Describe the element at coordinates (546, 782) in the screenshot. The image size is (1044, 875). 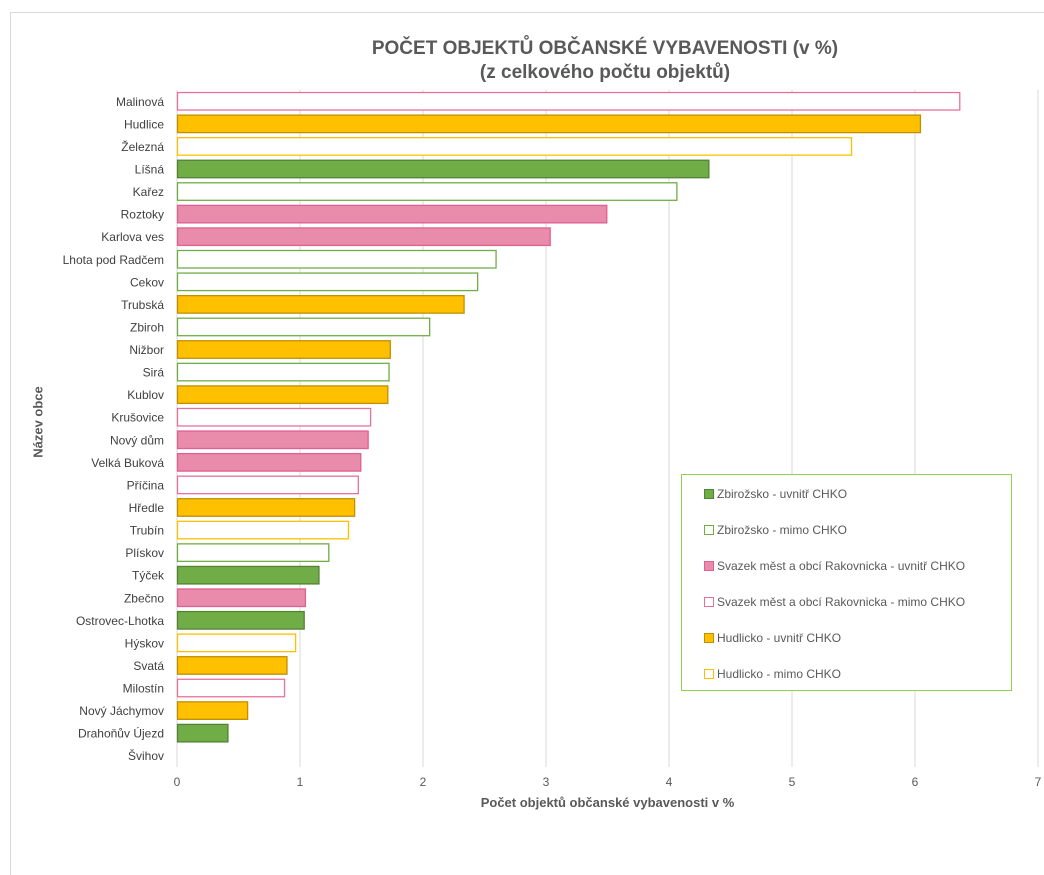
I see `x-tick-label: 3` at that location.